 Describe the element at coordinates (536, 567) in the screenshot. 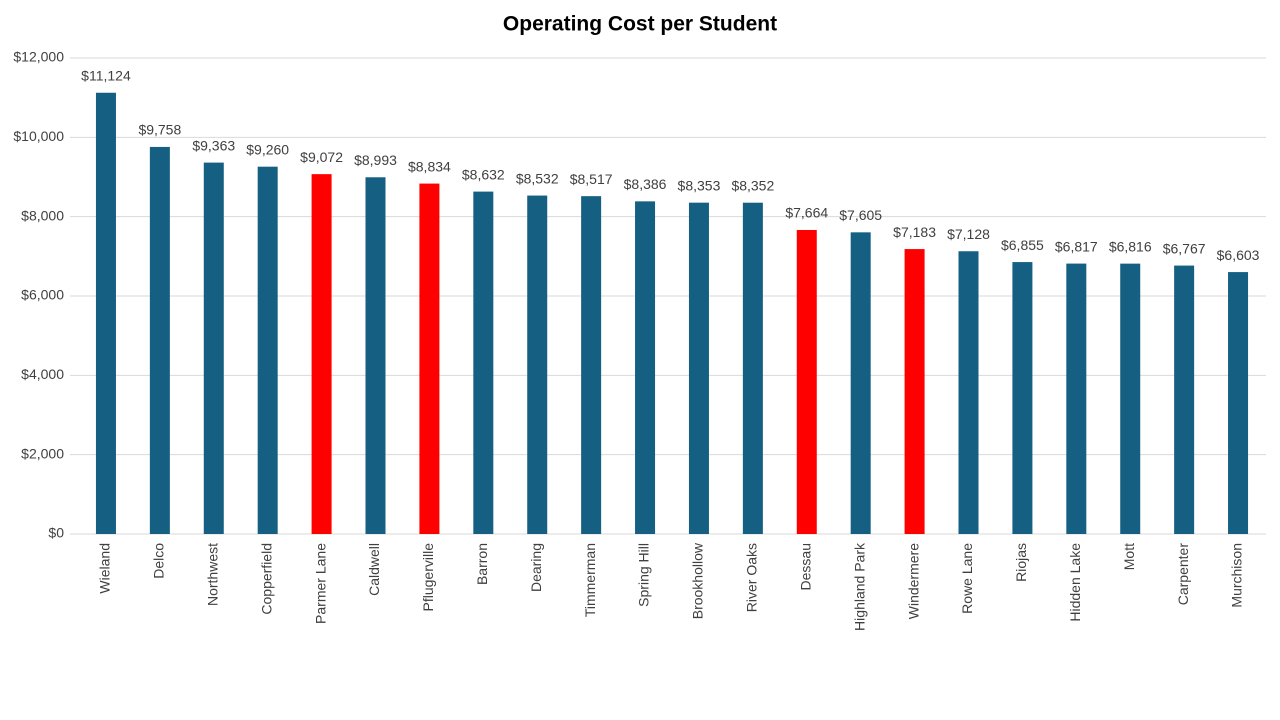

I see `x-tick-label: Dearing` at that location.